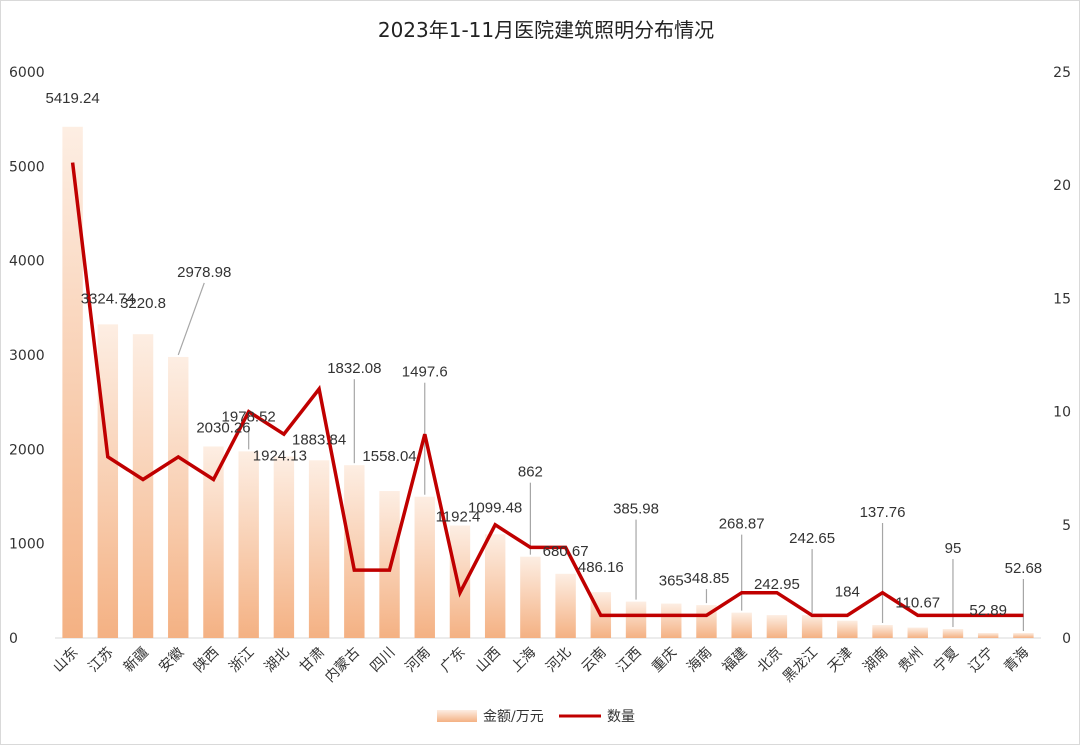  What do you see at coordinates (1023, 635) in the screenshot?
I see `bar-青海` at bounding box center [1023, 635].